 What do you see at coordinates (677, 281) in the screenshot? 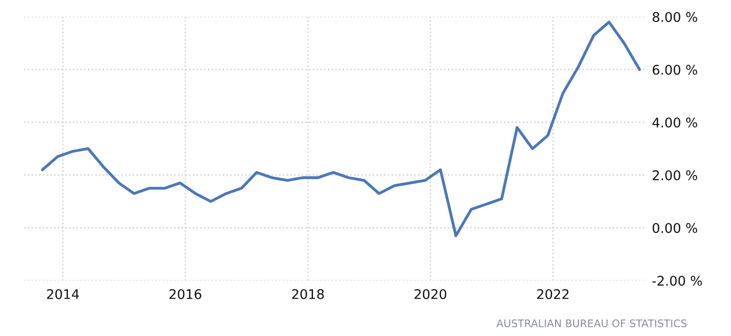
I see `y-tick-label: -2.00 %` at bounding box center [677, 281].